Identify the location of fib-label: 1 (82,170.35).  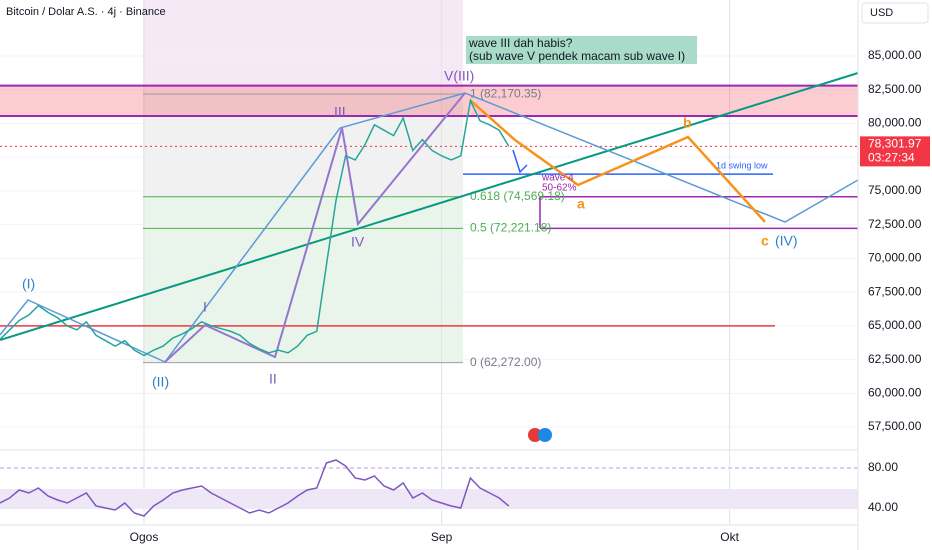
(505, 93).